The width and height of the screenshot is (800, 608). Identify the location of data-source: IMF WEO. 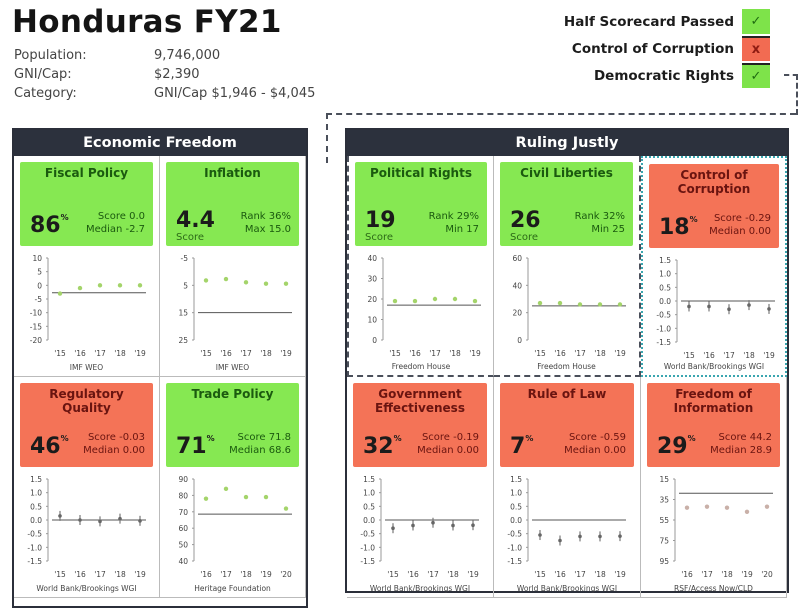
(86, 367).